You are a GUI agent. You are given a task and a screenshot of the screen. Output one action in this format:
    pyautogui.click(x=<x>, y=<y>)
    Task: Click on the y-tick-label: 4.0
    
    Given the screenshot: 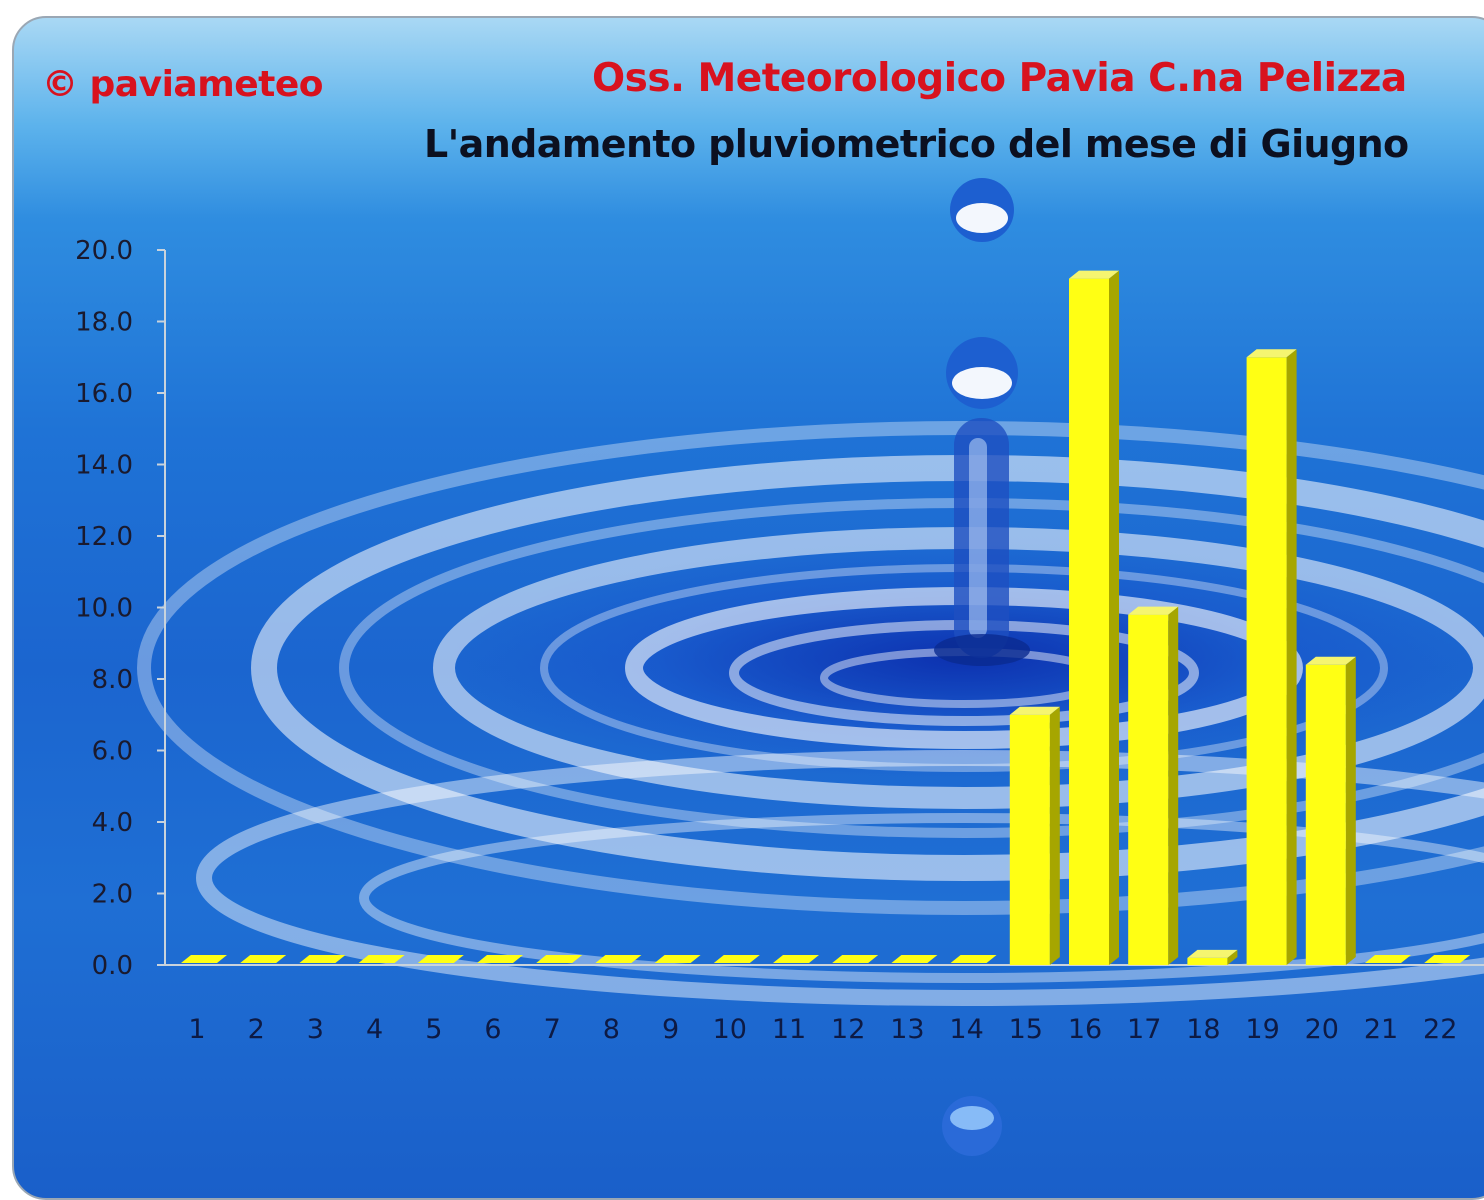 What is the action you would take?
    pyautogui.click(x=112, y=823)
    